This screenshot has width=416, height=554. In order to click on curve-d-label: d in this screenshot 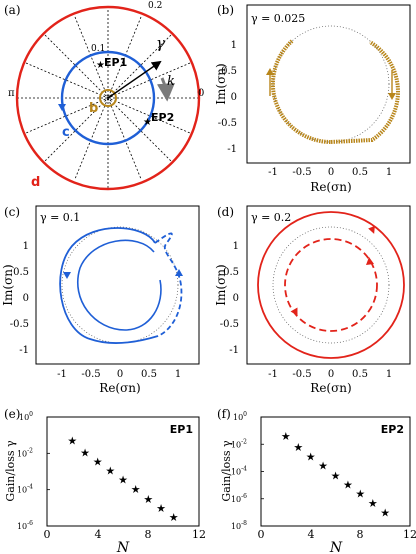, I will do `click(35, 182)`.